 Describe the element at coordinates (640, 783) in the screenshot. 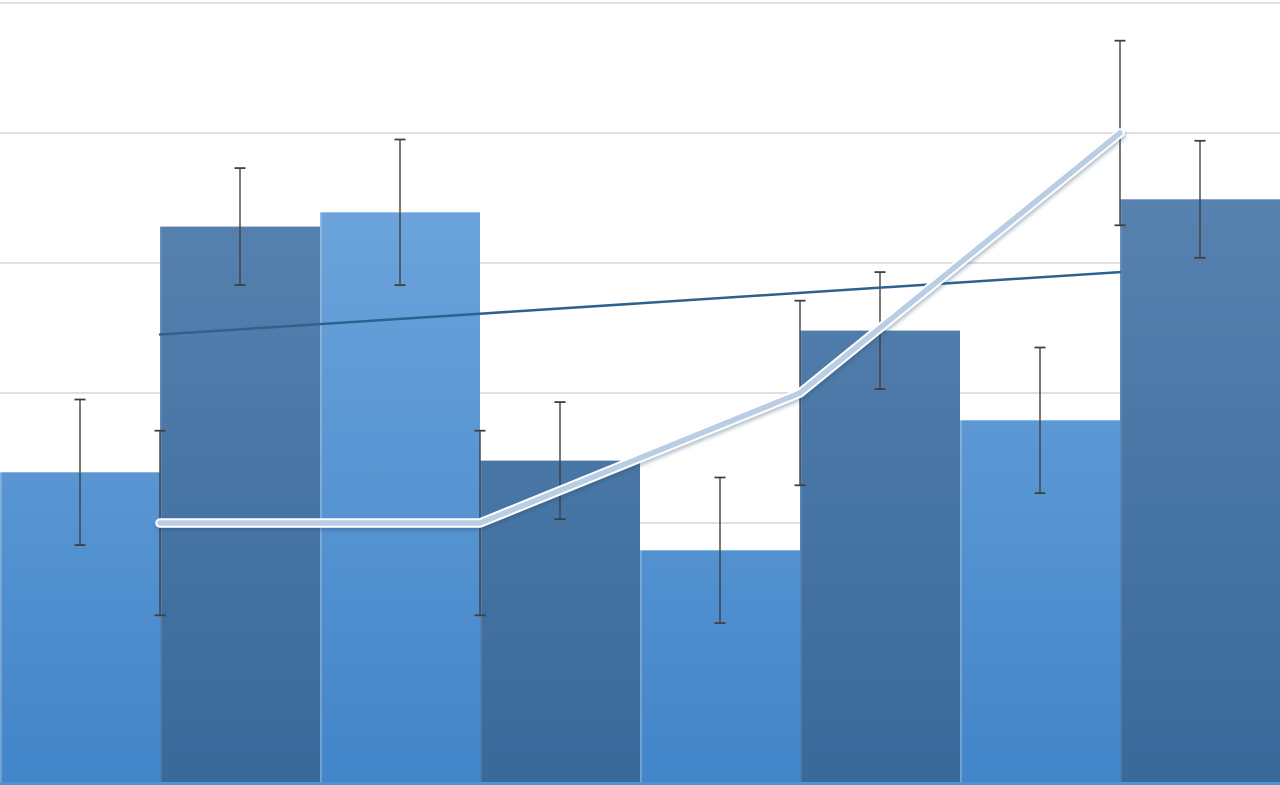

I see `x-axis-baseline` at that location.